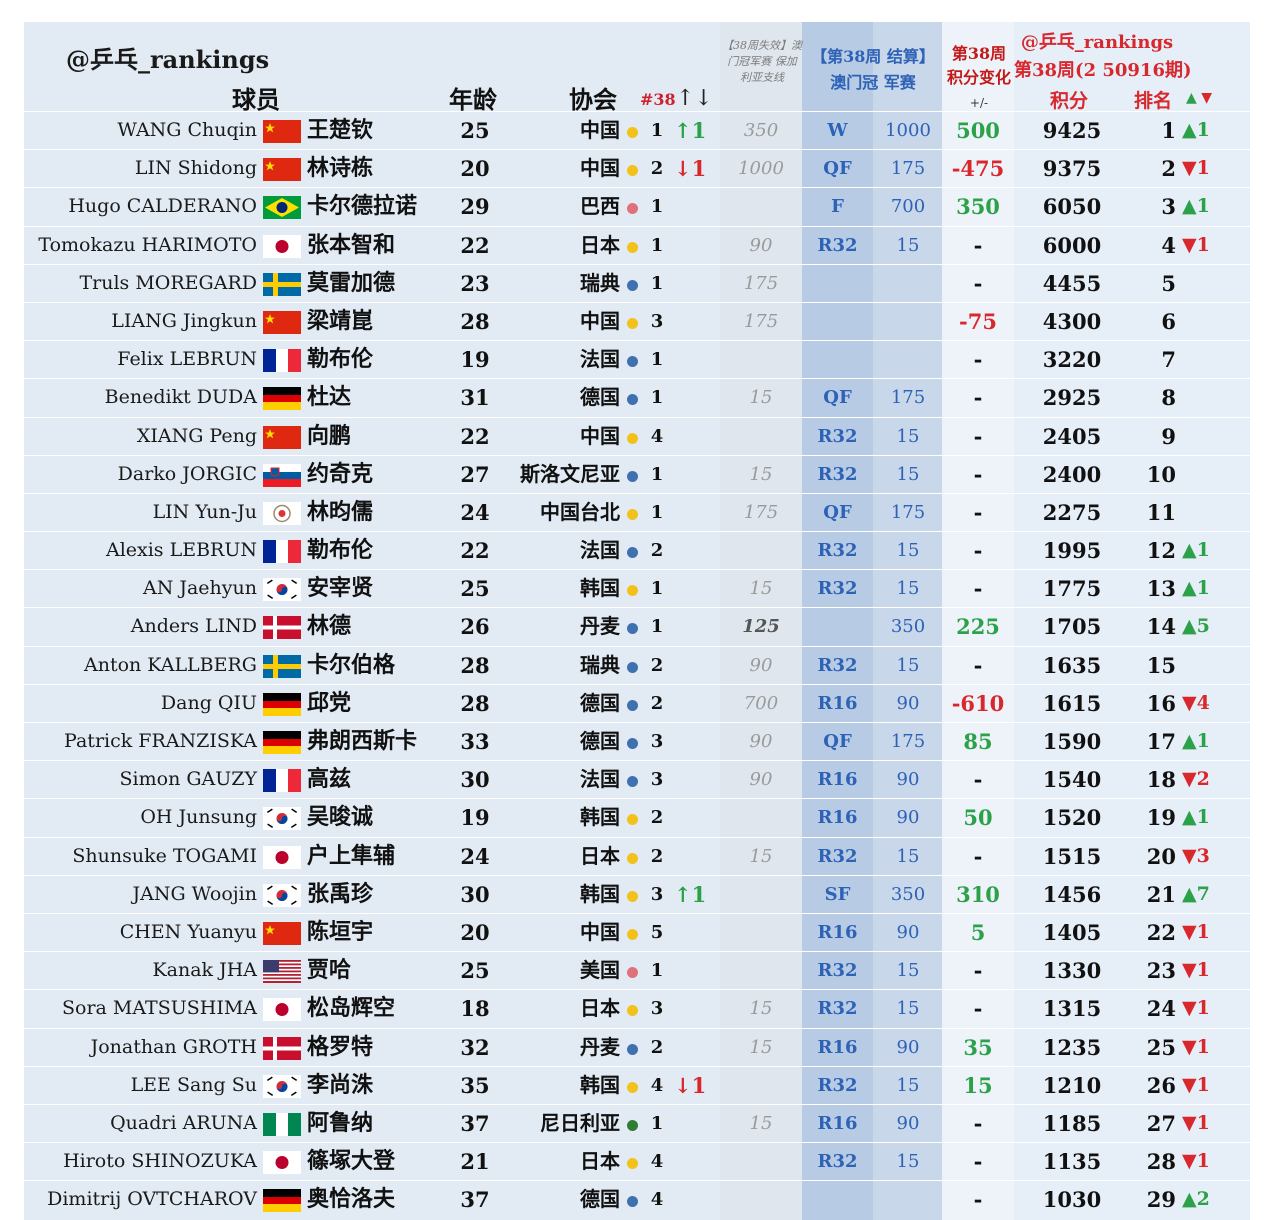 The height and width of the screenshot is (1220, 1276). What do you see at coordinates (475, 780) in the screenshot?
I see `player-age: 30` at bounding box center [475, 780].